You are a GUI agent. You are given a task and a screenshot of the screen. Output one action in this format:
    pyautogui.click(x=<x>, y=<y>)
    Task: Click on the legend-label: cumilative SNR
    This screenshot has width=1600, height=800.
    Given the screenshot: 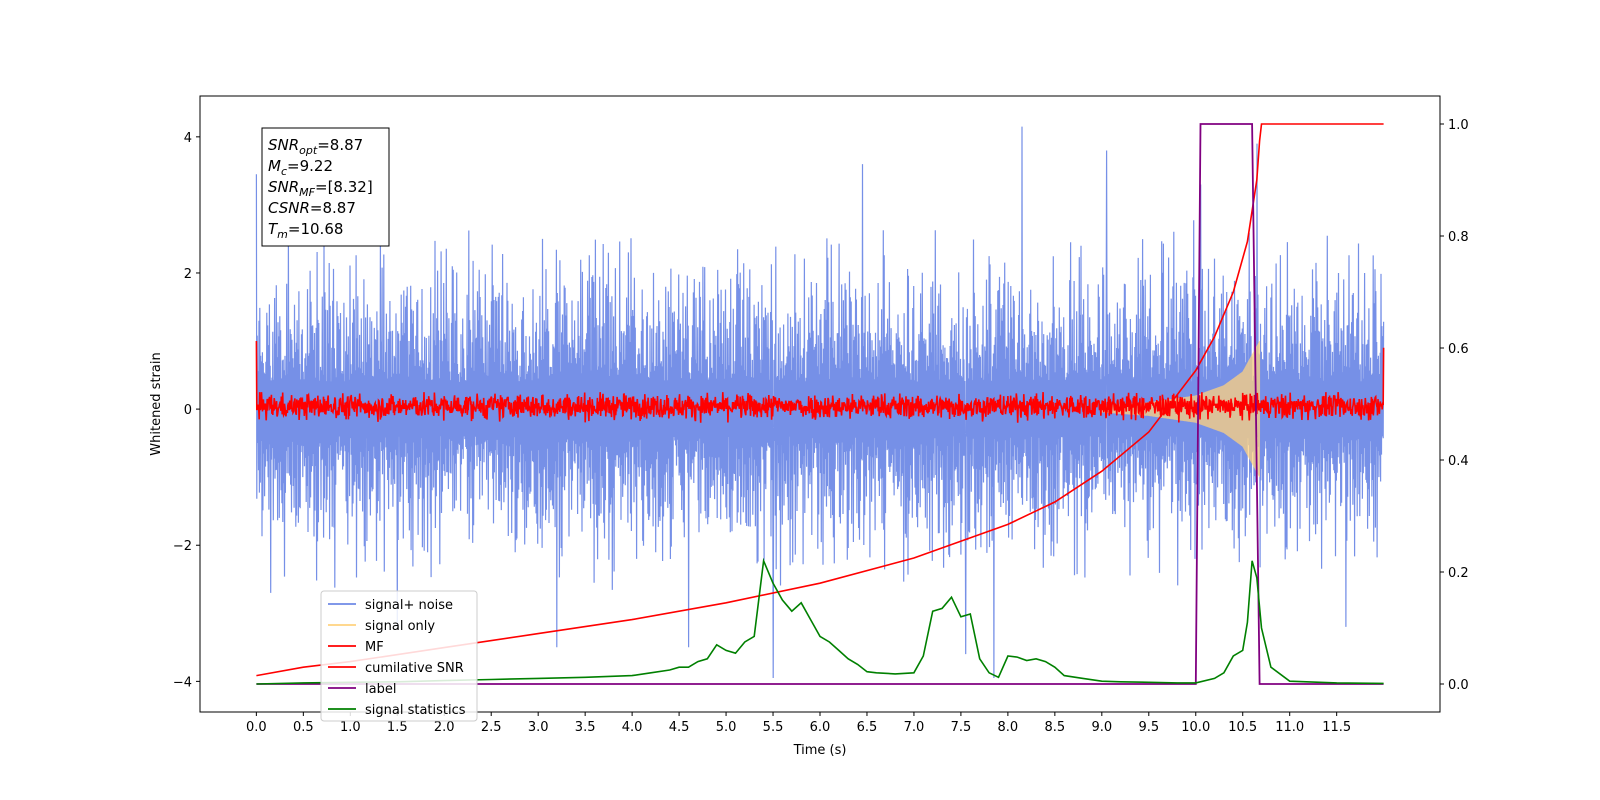 What is the action you would take?
    pyautogui.click(x=414, y=668)
    